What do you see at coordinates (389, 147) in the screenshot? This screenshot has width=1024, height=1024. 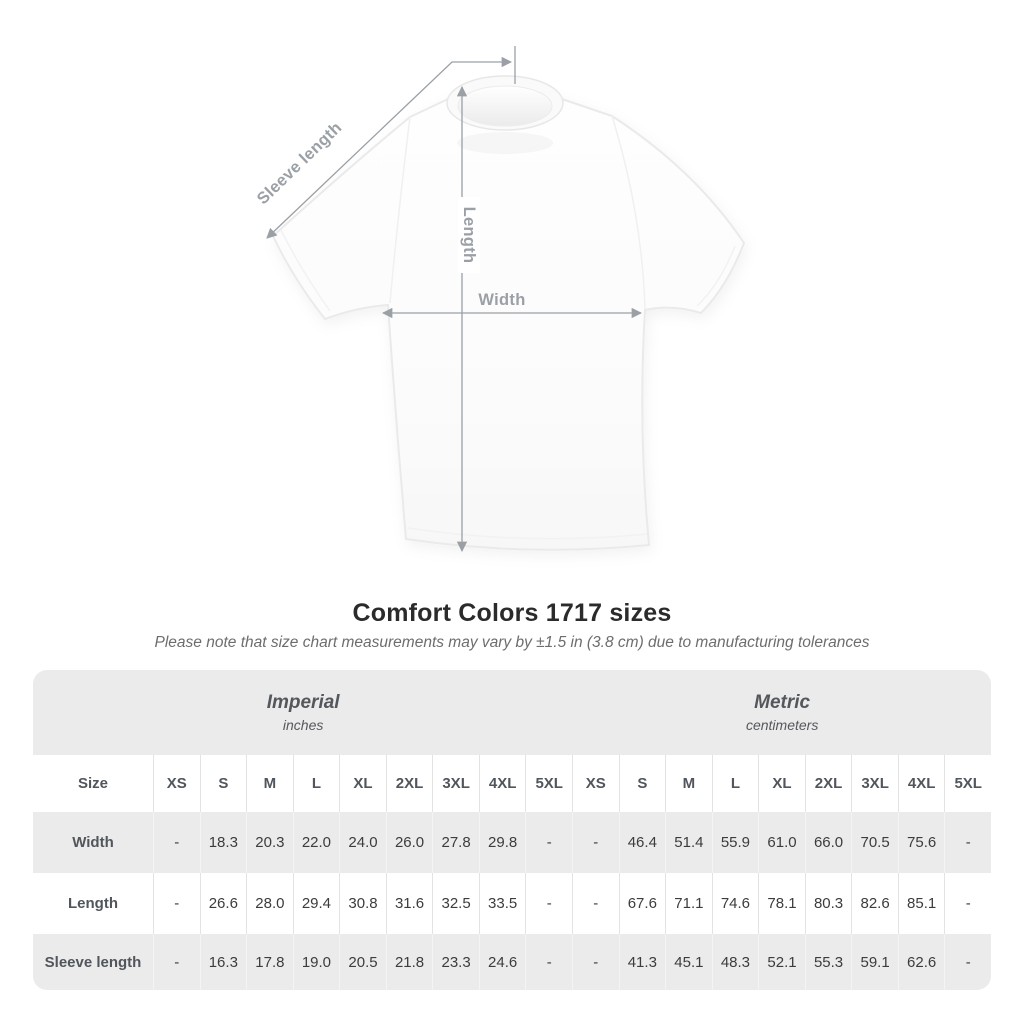 I see `sleeve-length-arrow` at bounding box center [389, 147].